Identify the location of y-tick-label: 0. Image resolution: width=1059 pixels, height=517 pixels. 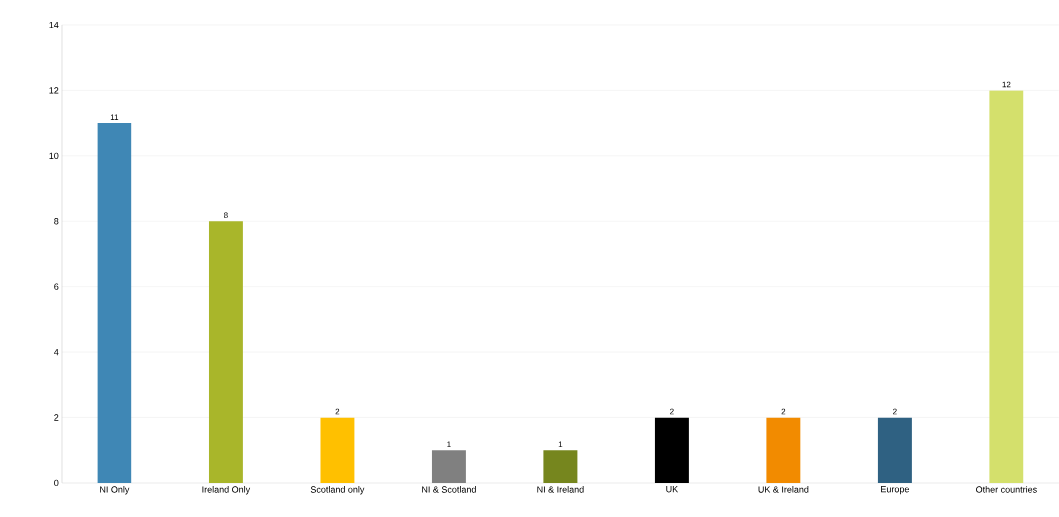
(56, 483).